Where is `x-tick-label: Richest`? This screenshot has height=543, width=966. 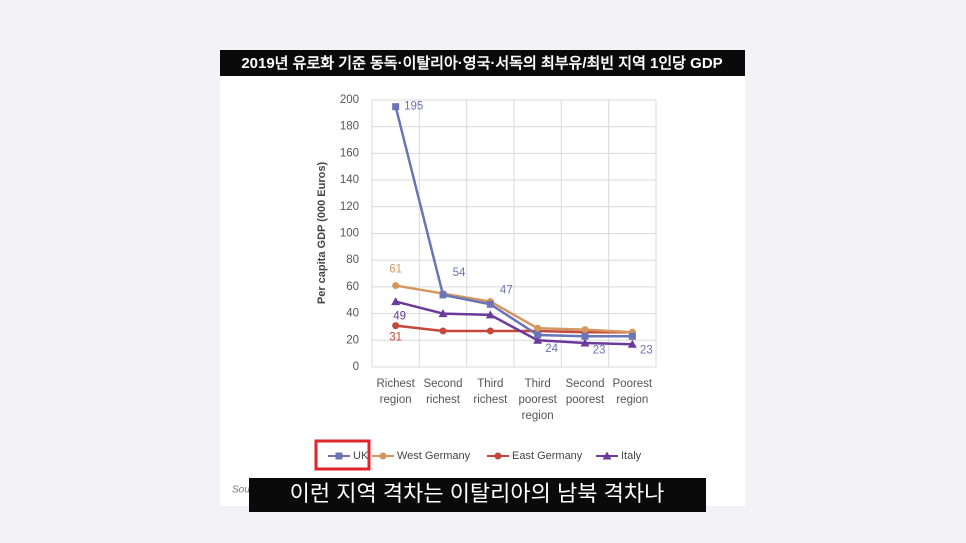 x-tick-label: Richest is located at coordinates (395, 384).